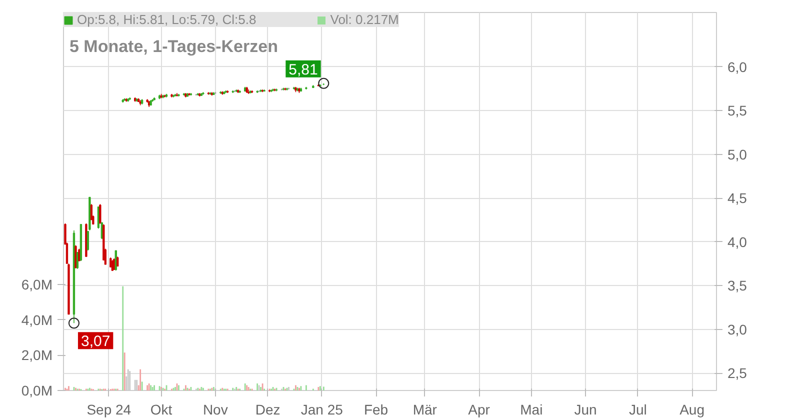  What do you see at coordinates (531, 410) in the screenshot?
I see `x-tick-label: Mai` at bounding box center [531, 410].